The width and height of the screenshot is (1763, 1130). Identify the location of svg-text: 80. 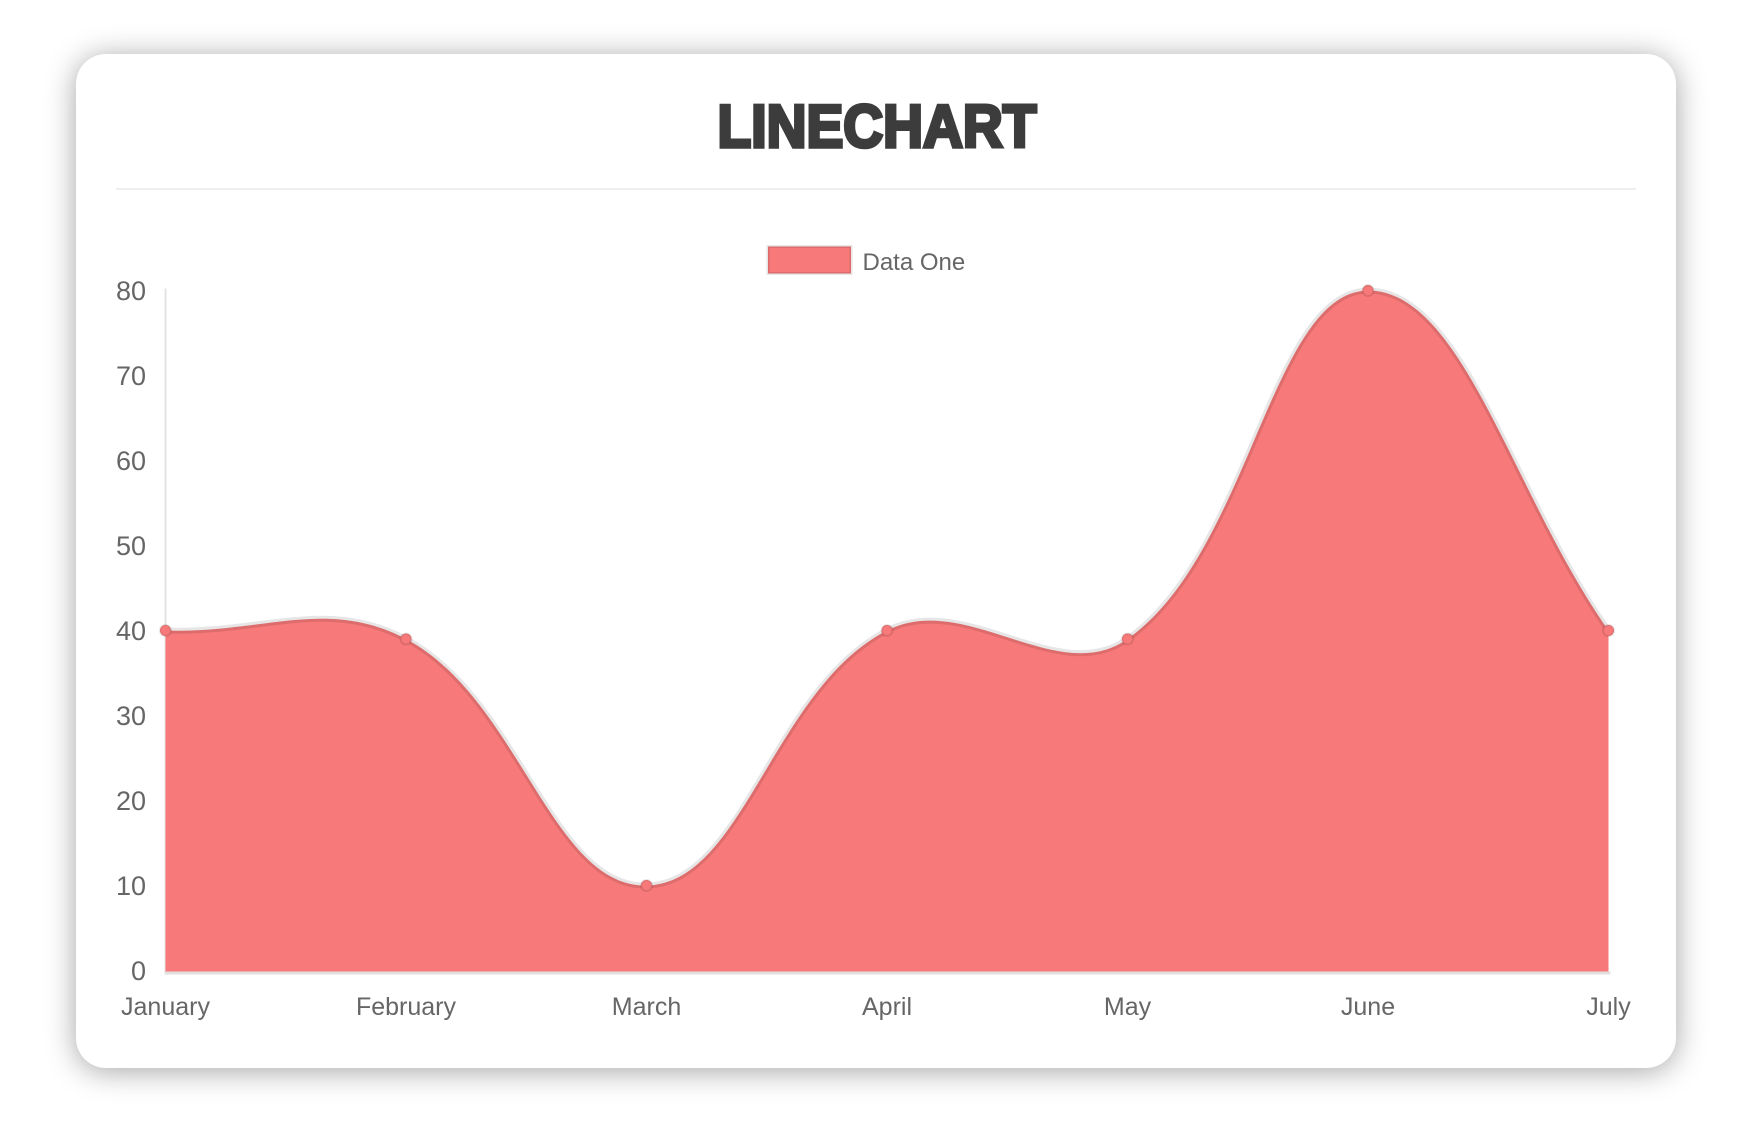
(131, 291).